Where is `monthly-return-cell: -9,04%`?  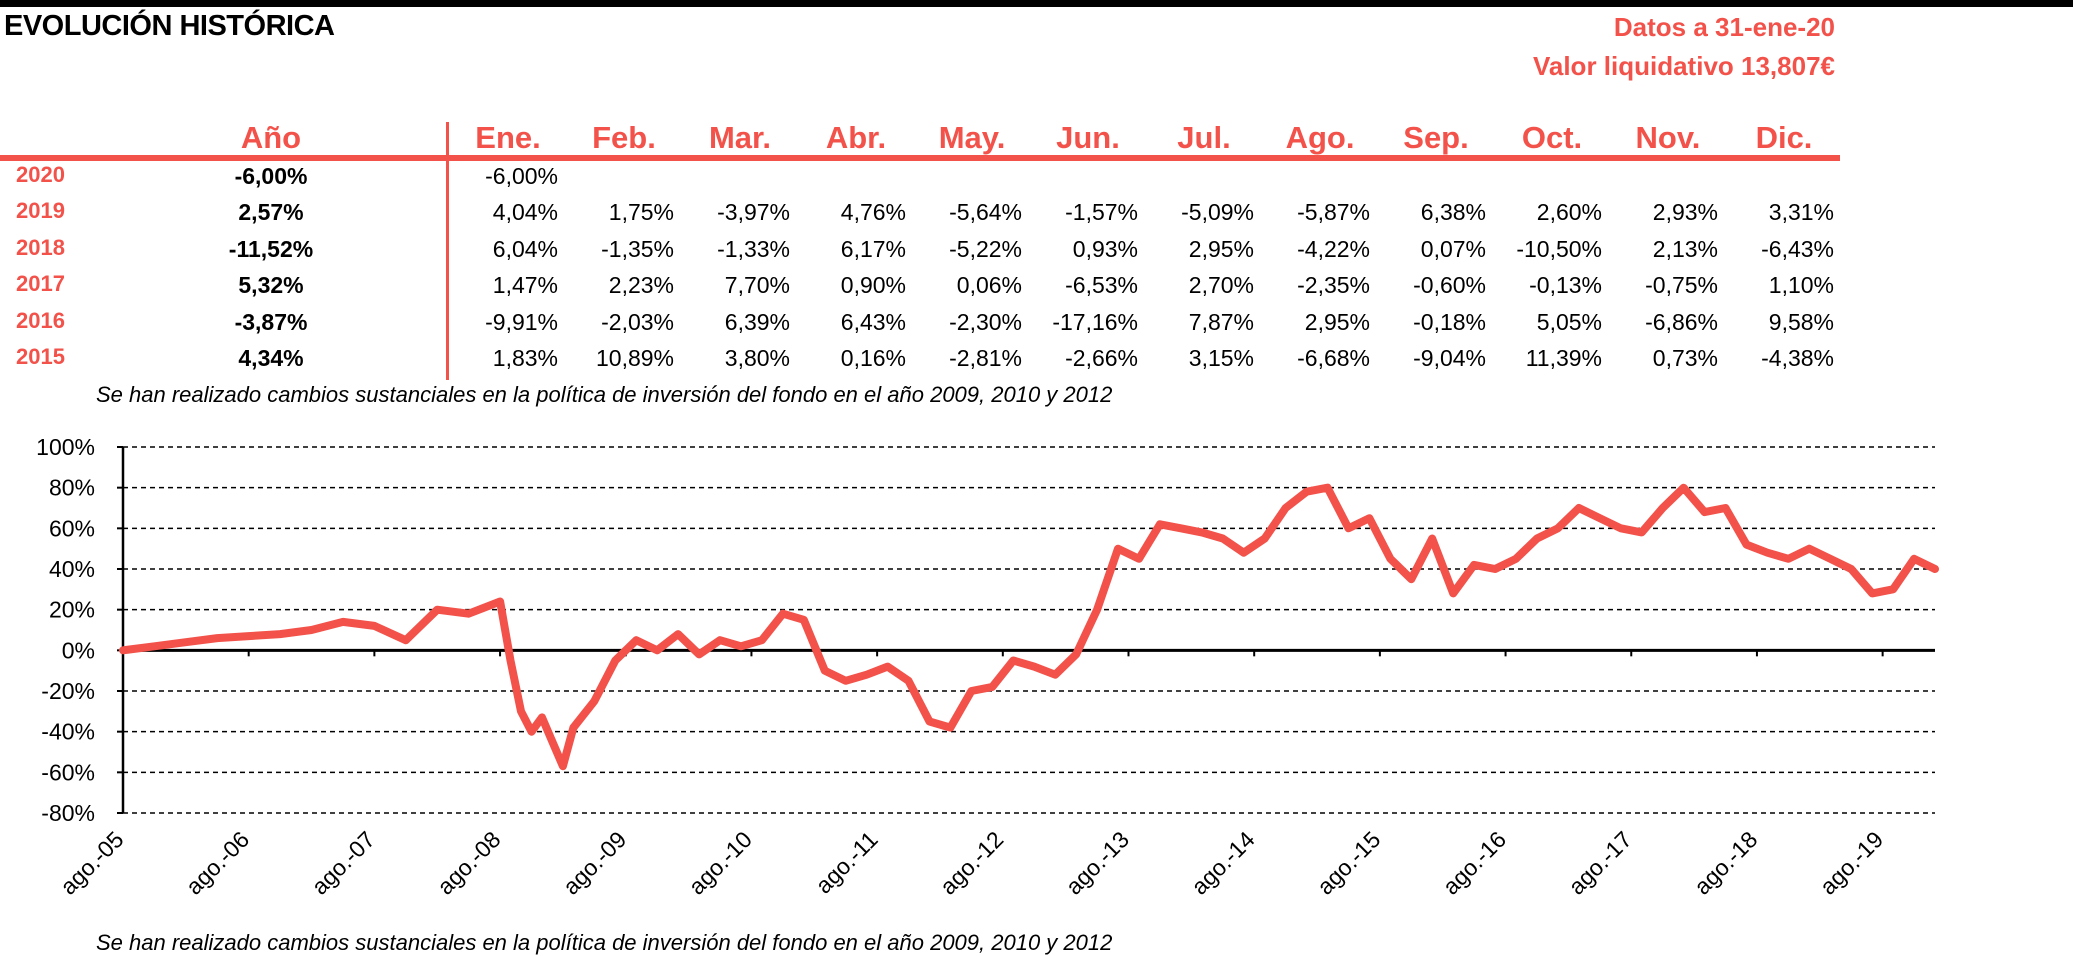 monthly-return-cell: -9,04% is located at coordinates (1449, 358).